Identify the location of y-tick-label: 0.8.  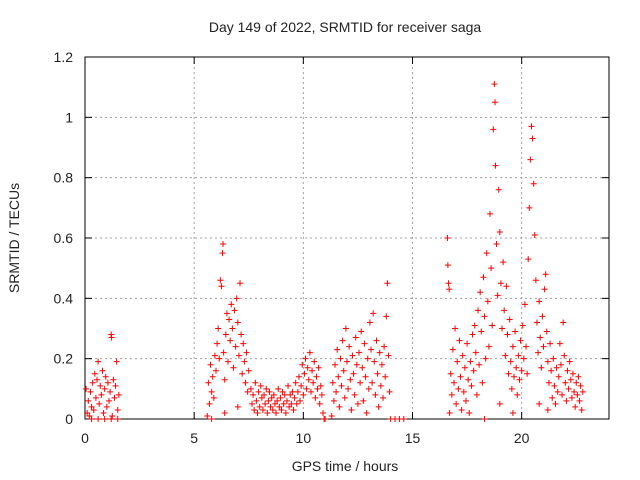
(64, 178).